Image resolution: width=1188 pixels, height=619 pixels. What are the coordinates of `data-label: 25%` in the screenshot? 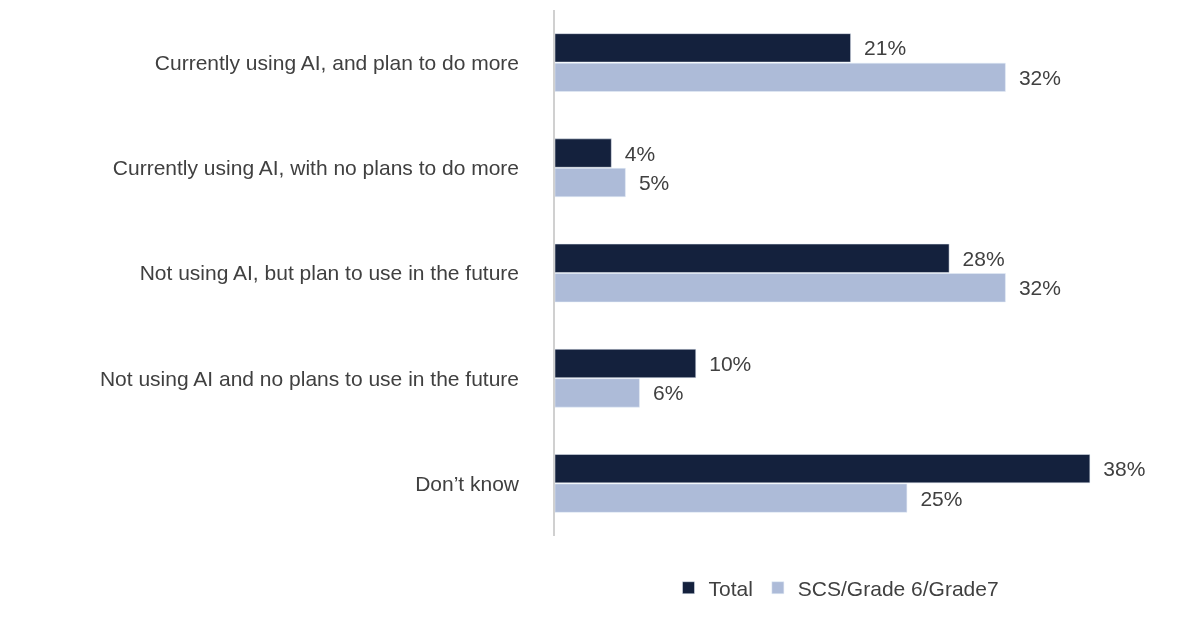 It's located at (936, 498).